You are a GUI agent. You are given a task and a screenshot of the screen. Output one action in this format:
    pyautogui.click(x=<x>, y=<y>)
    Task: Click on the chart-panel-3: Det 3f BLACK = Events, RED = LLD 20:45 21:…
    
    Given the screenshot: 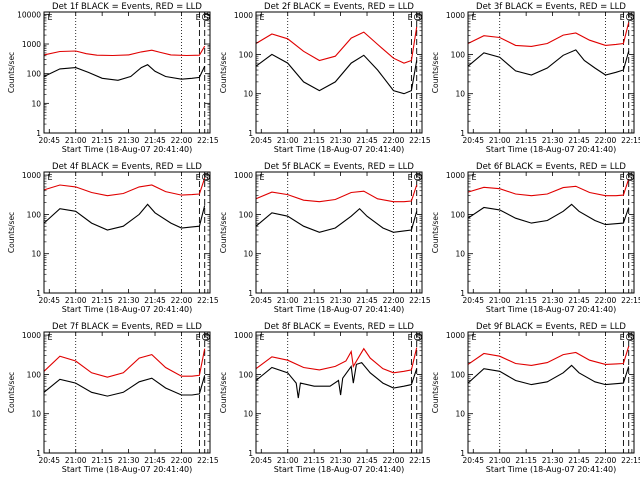 What is the action you would take?
    pyautogui.click(x=535, y=78)
    